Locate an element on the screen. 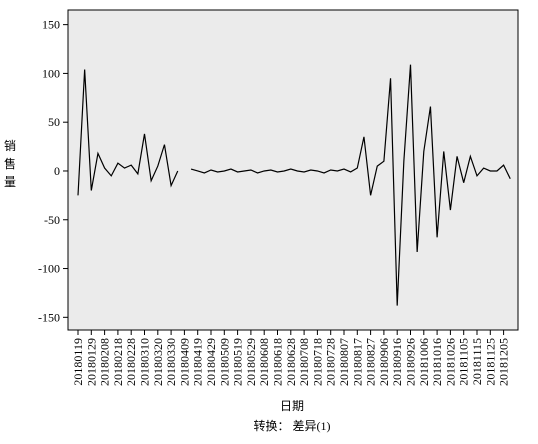 The image size is (538, 444). x-tick-label: 20180409 is located at coordinates (184, 362).